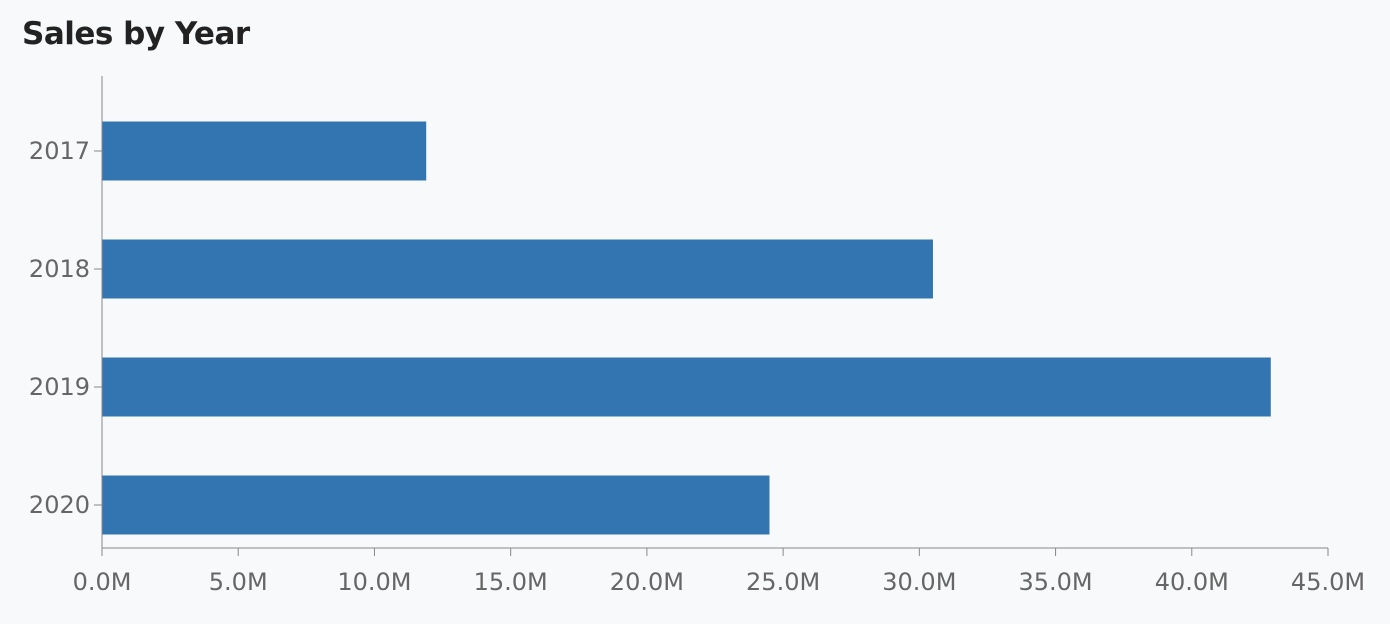 Image resolution: width=1390 pixels, height=624 pixels. Describe the element at coordinates (374, 582) in the screenshot. I see `x-tick-label: 10.0M` at that location.